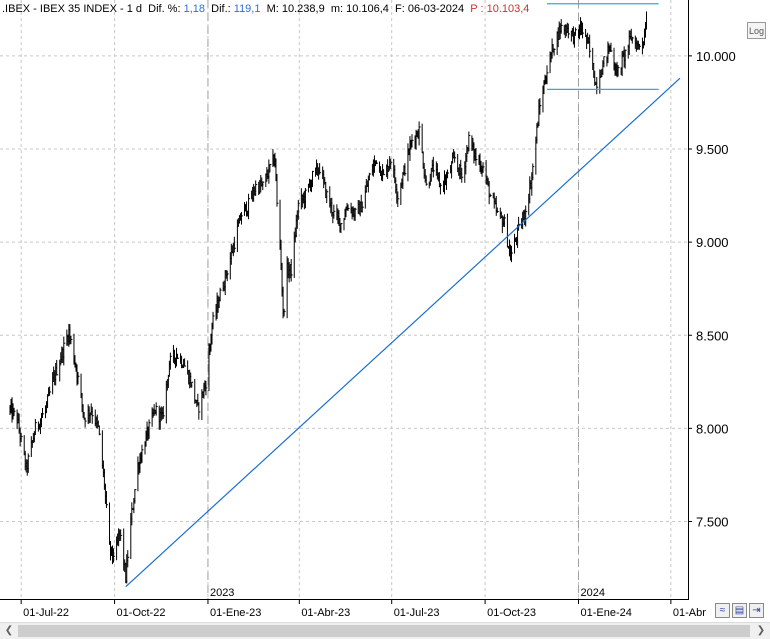 This screenshot has width=770, height=639. Describe the element at coordinates (295, 9) in the screenshot. I see `max-label: M: 10.238,9` at that location.